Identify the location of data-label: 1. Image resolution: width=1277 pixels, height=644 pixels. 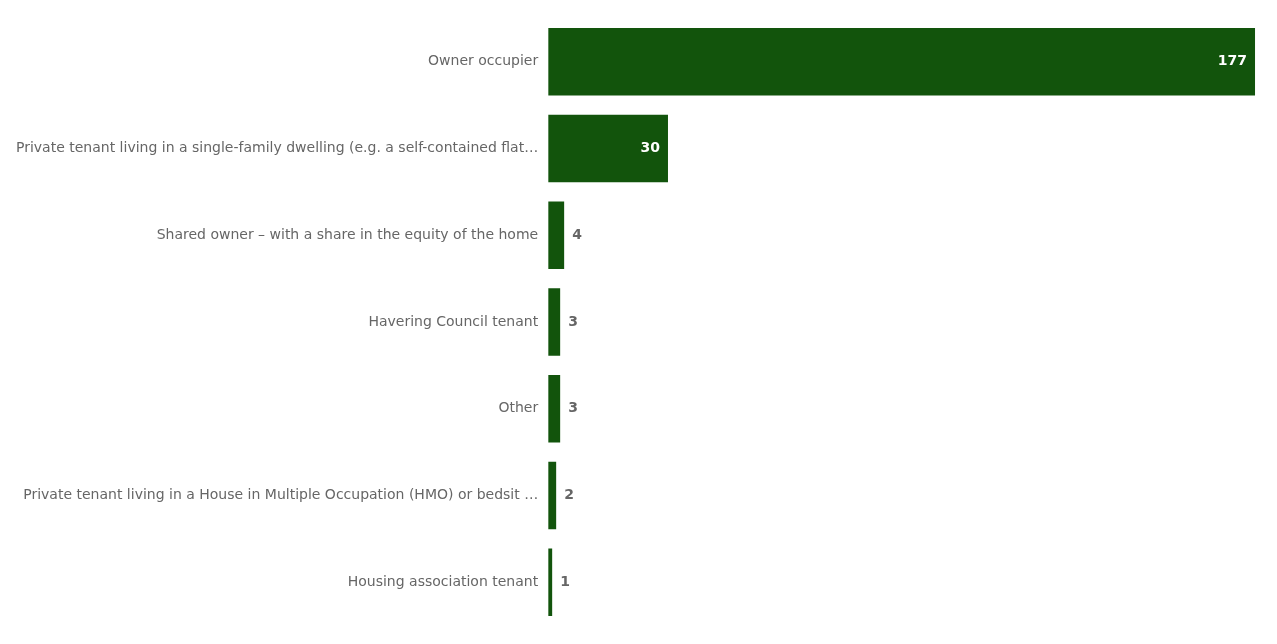
(565, 580).